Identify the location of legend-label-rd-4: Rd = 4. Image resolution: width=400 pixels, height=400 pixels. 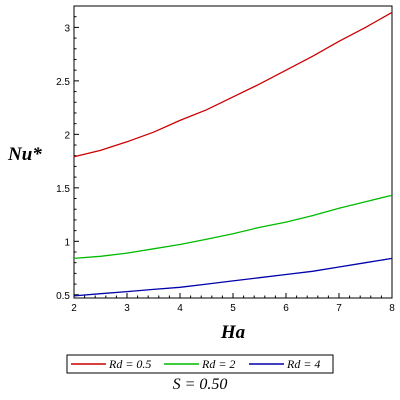
(303, 364).